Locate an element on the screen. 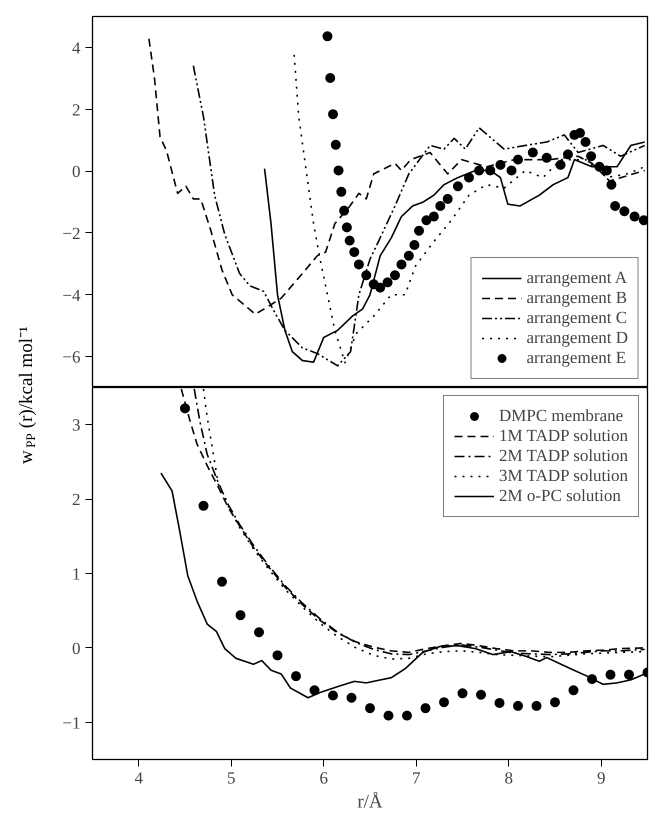 The image size is (649, 832). legend-label: arrangement E is located at coordinates (576, 358).